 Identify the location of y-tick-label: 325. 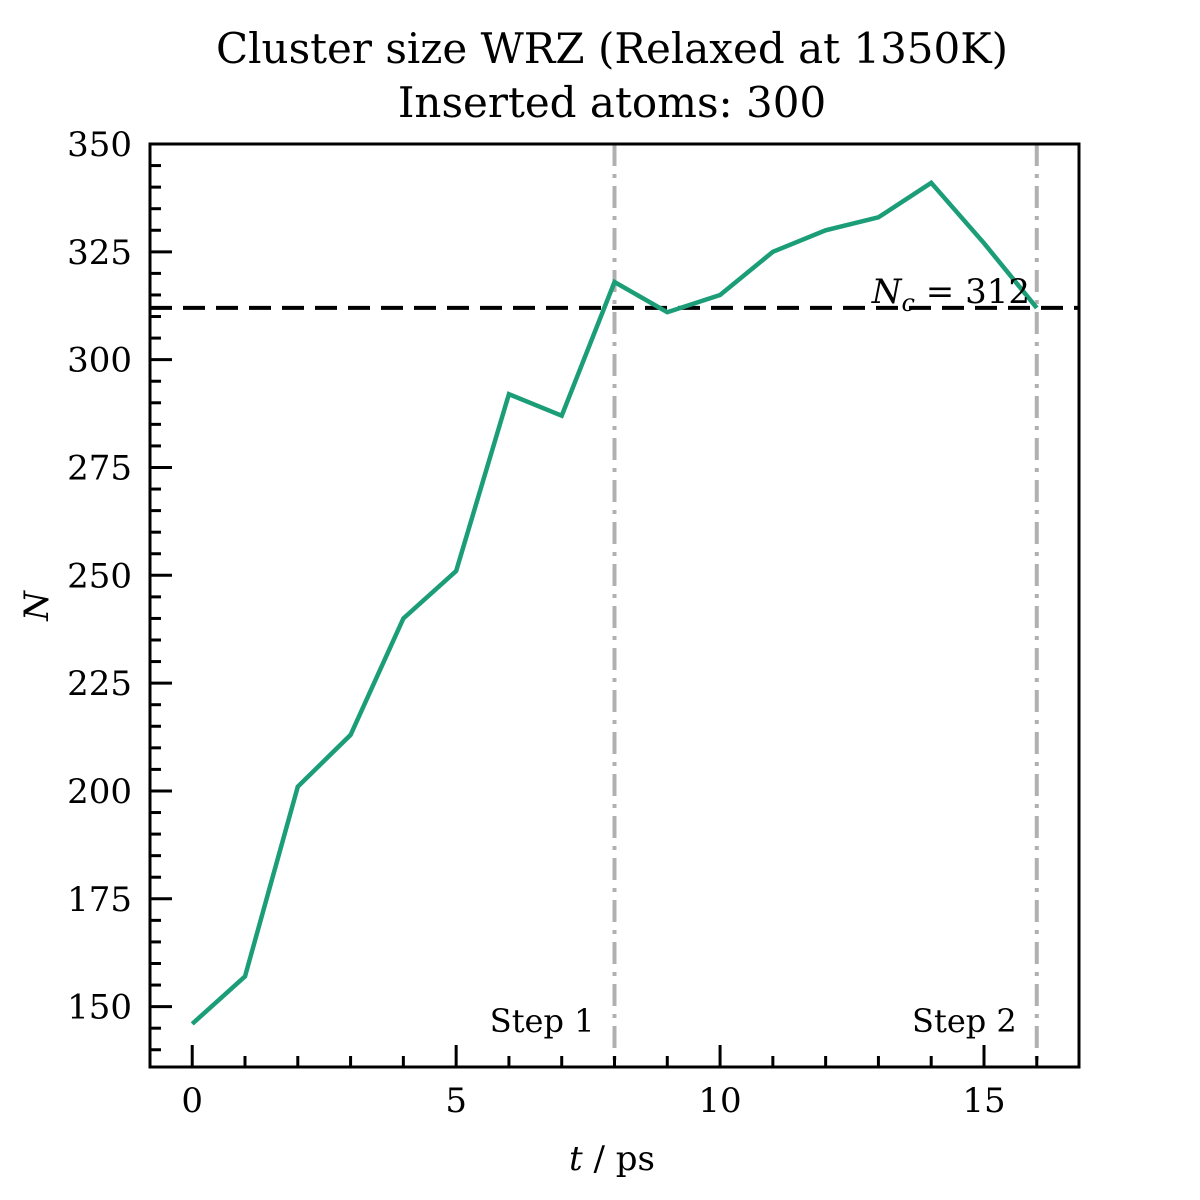
(99, 253).